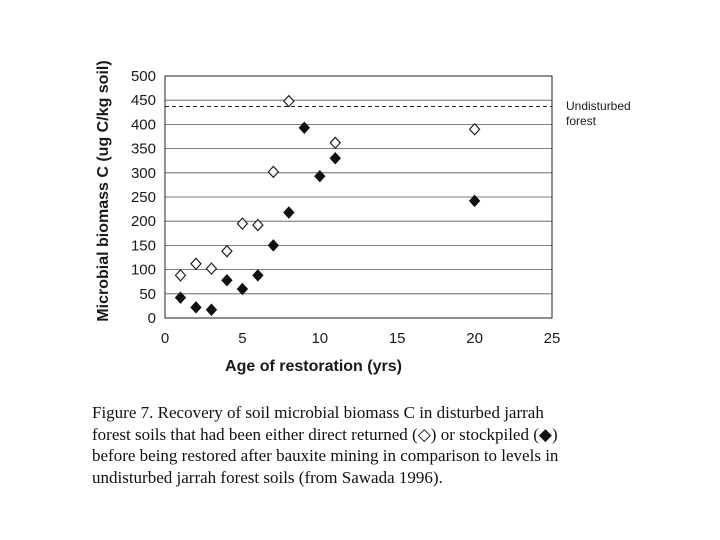  I want to click on x-tick-label: 15, so click(397, 338).